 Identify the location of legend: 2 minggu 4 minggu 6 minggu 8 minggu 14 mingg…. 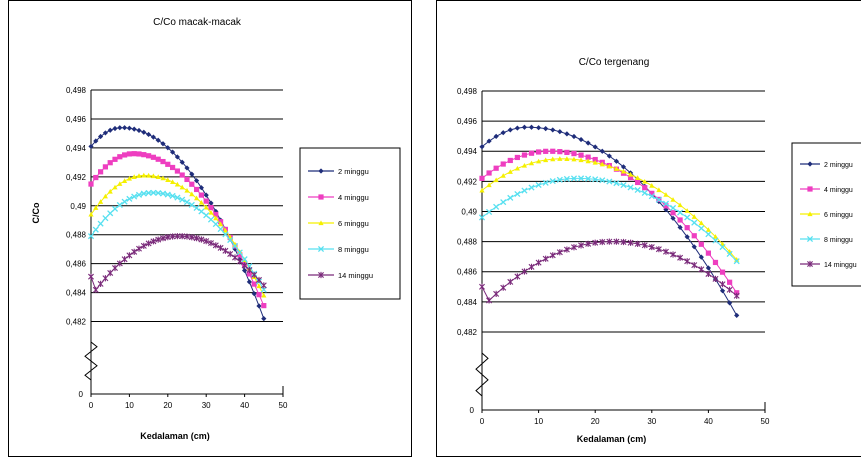
(350, 223).